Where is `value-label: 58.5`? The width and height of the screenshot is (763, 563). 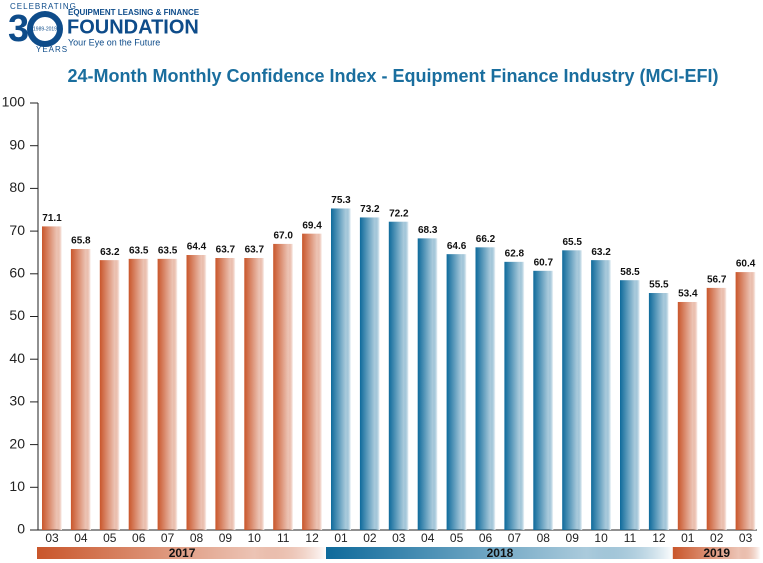 value-label: 58.5 is located at coordinates (630, 272).